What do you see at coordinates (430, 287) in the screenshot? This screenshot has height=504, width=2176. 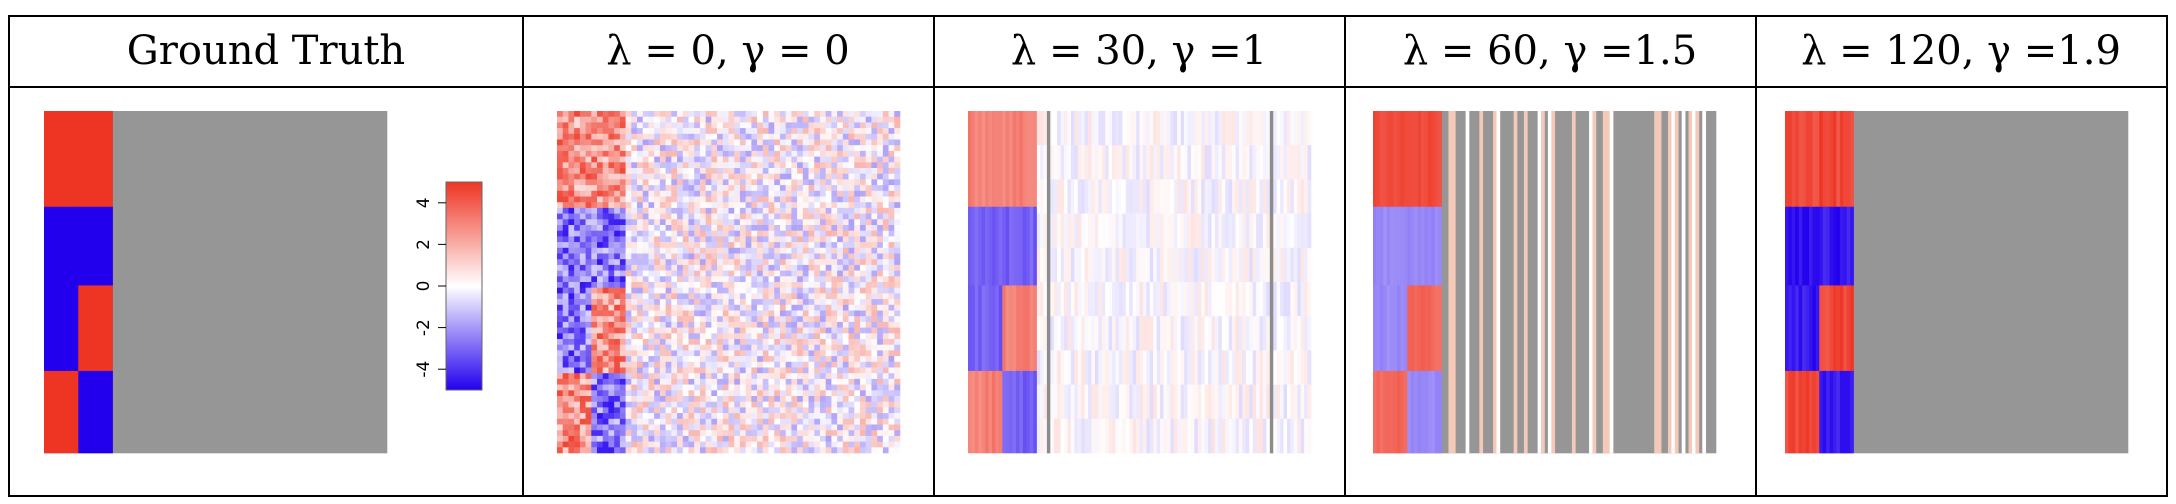 I see `colorbar-ticks: 420-2-4` at bounding box center [430, 287].